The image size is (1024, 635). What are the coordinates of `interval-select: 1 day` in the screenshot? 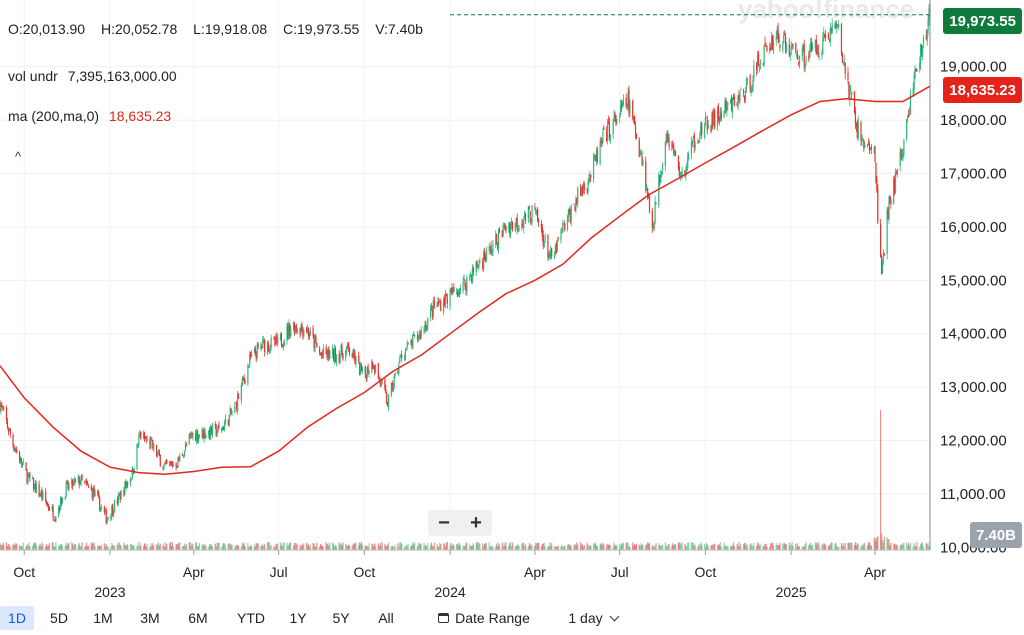 It's located at (593, 618).